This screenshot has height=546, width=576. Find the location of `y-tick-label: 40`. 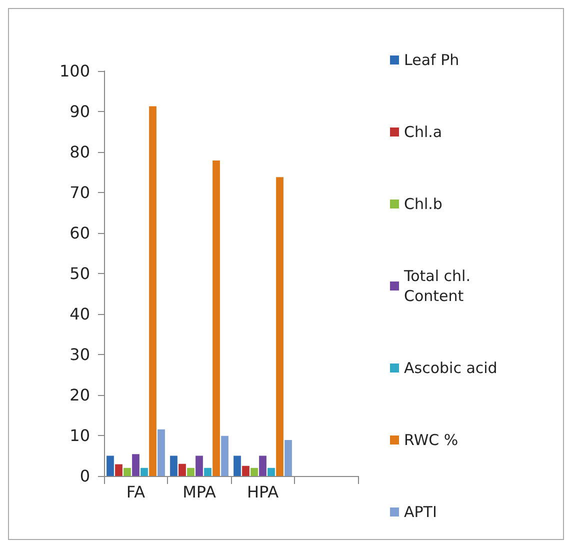

y-tick-label: 40 is located at coordinates (80, 314).